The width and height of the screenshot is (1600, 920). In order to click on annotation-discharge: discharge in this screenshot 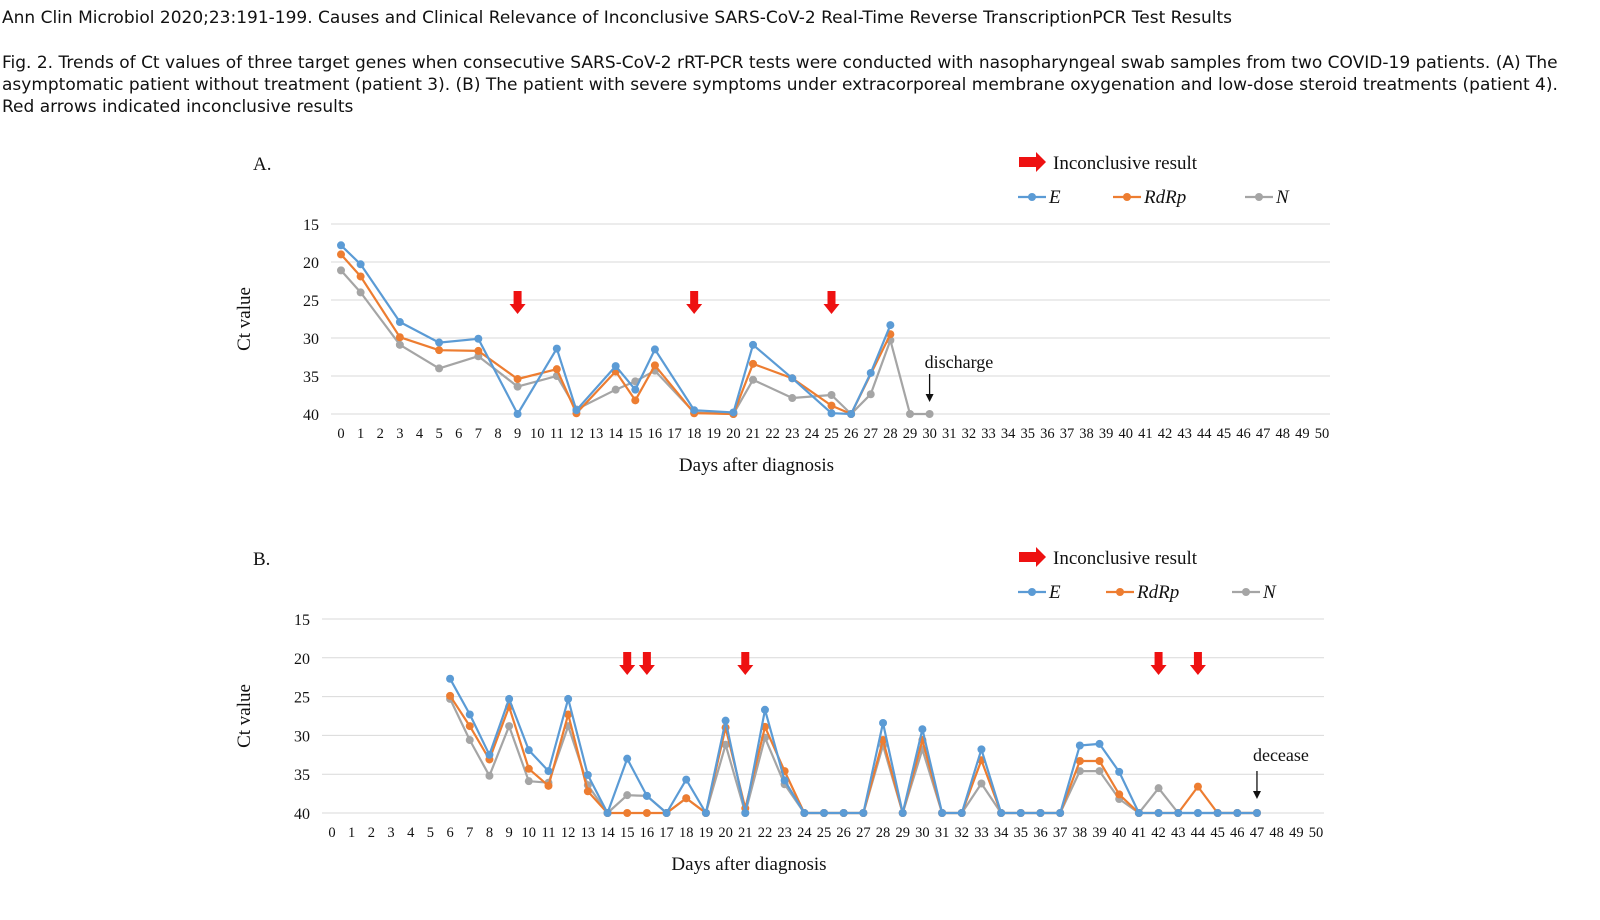, I will do `click(959, 362)`.